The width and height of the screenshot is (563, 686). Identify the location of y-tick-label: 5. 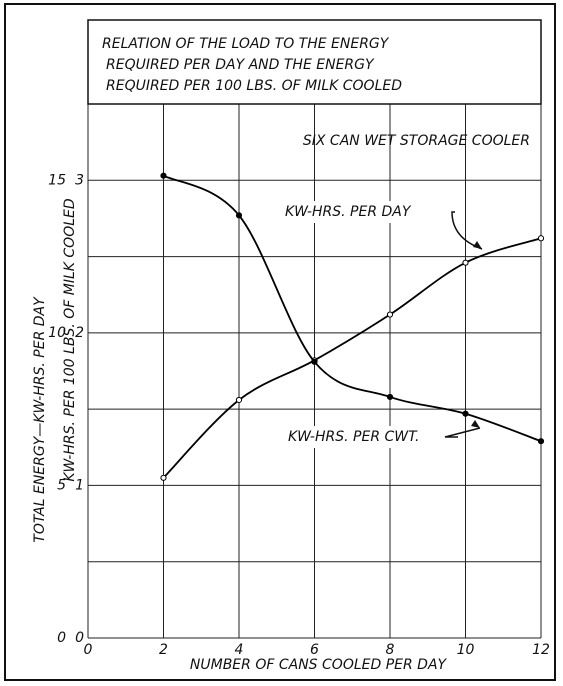
(61, 485).